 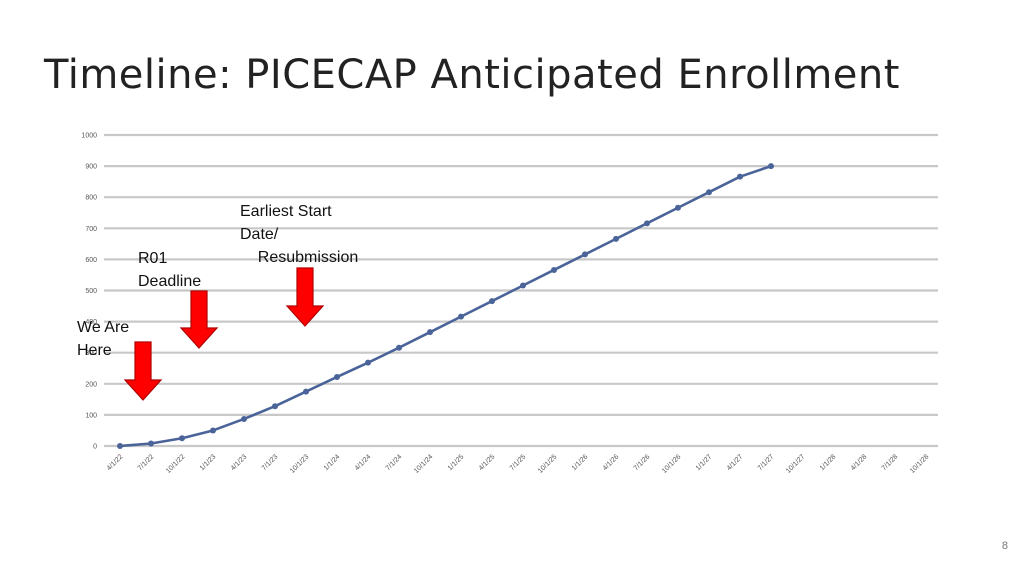 What do you see at coordinates (146, 462) in the screenshot?
I see `x-tick-label: 7/1/22` at bounding box center [146, 462].